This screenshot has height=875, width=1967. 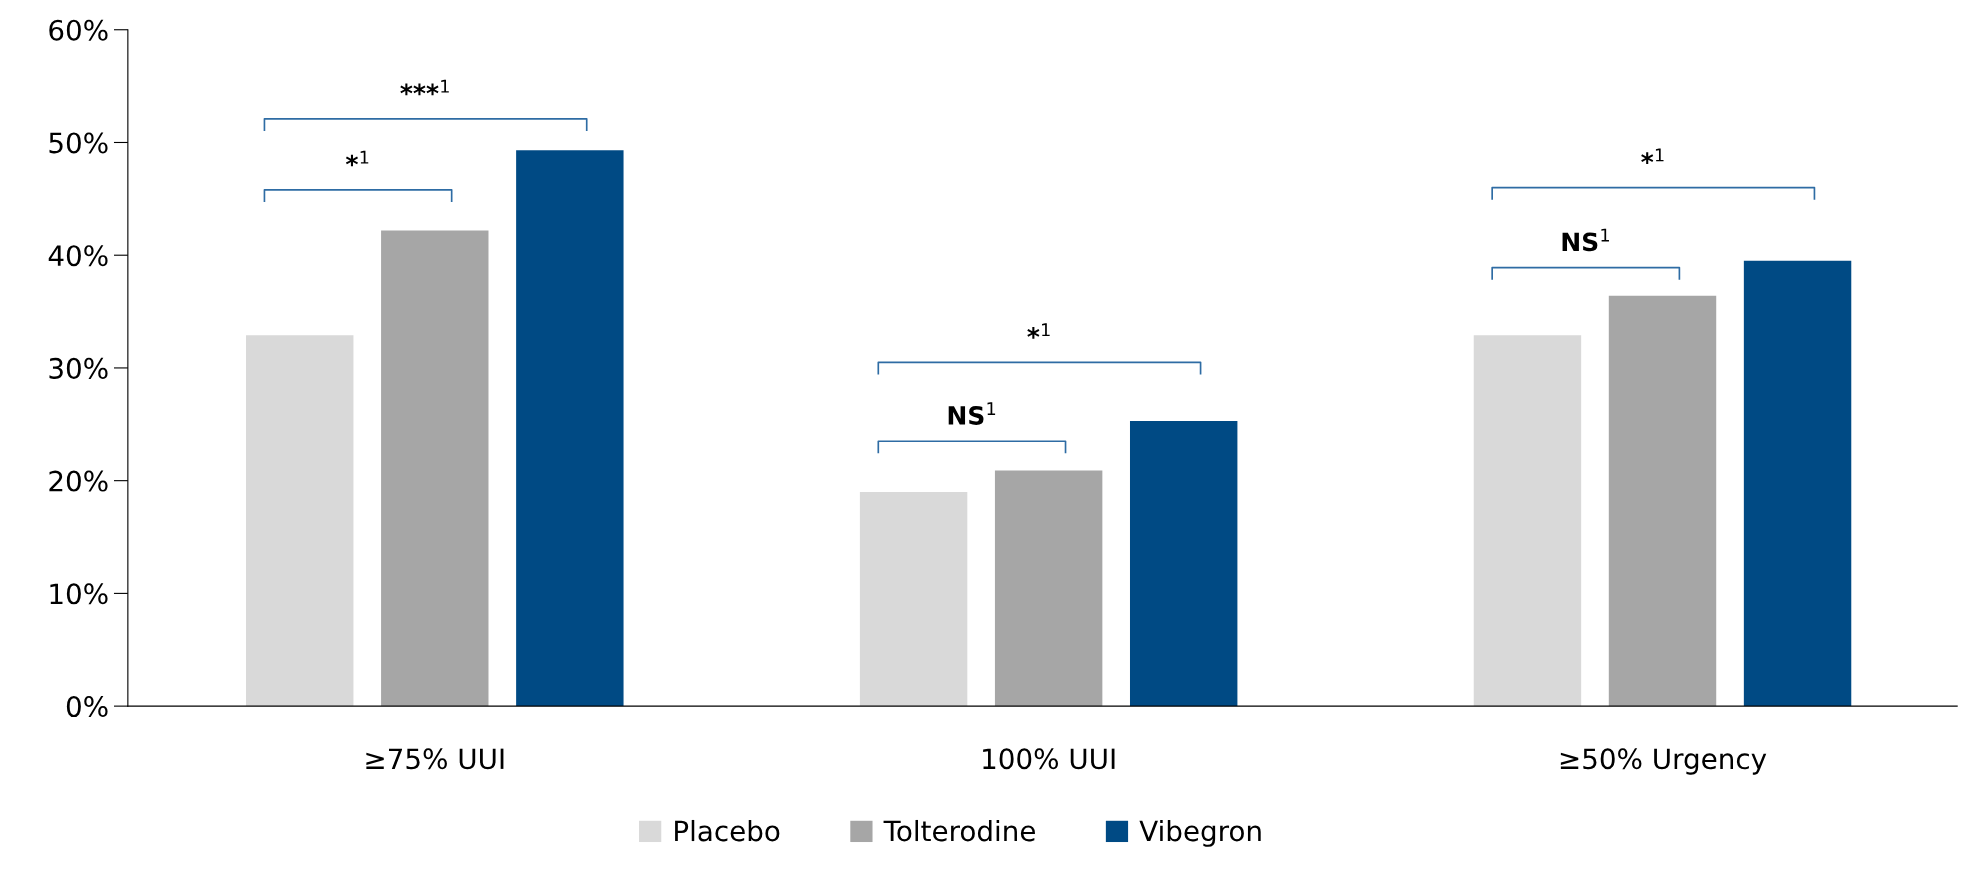 What do you see at coordinates (435, 759) in the screenshot?
I see `x-tick-label: ≥75% UUI` at bounding box center [435, 759].